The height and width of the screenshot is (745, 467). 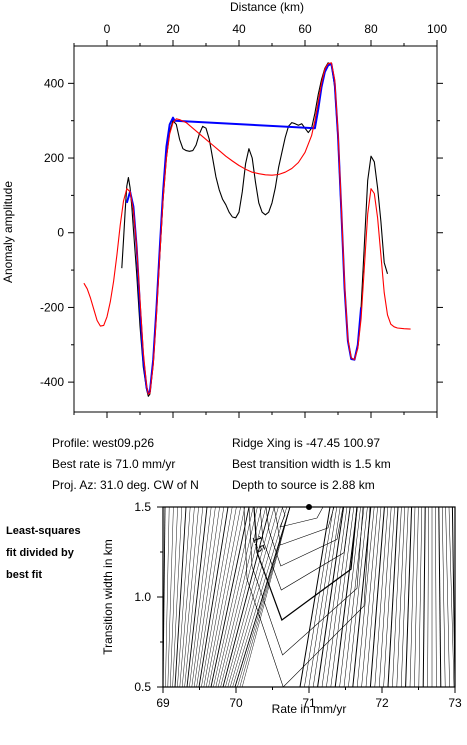 I want to click on side-note-line1: Least-squares, so click(x=43, y=531).